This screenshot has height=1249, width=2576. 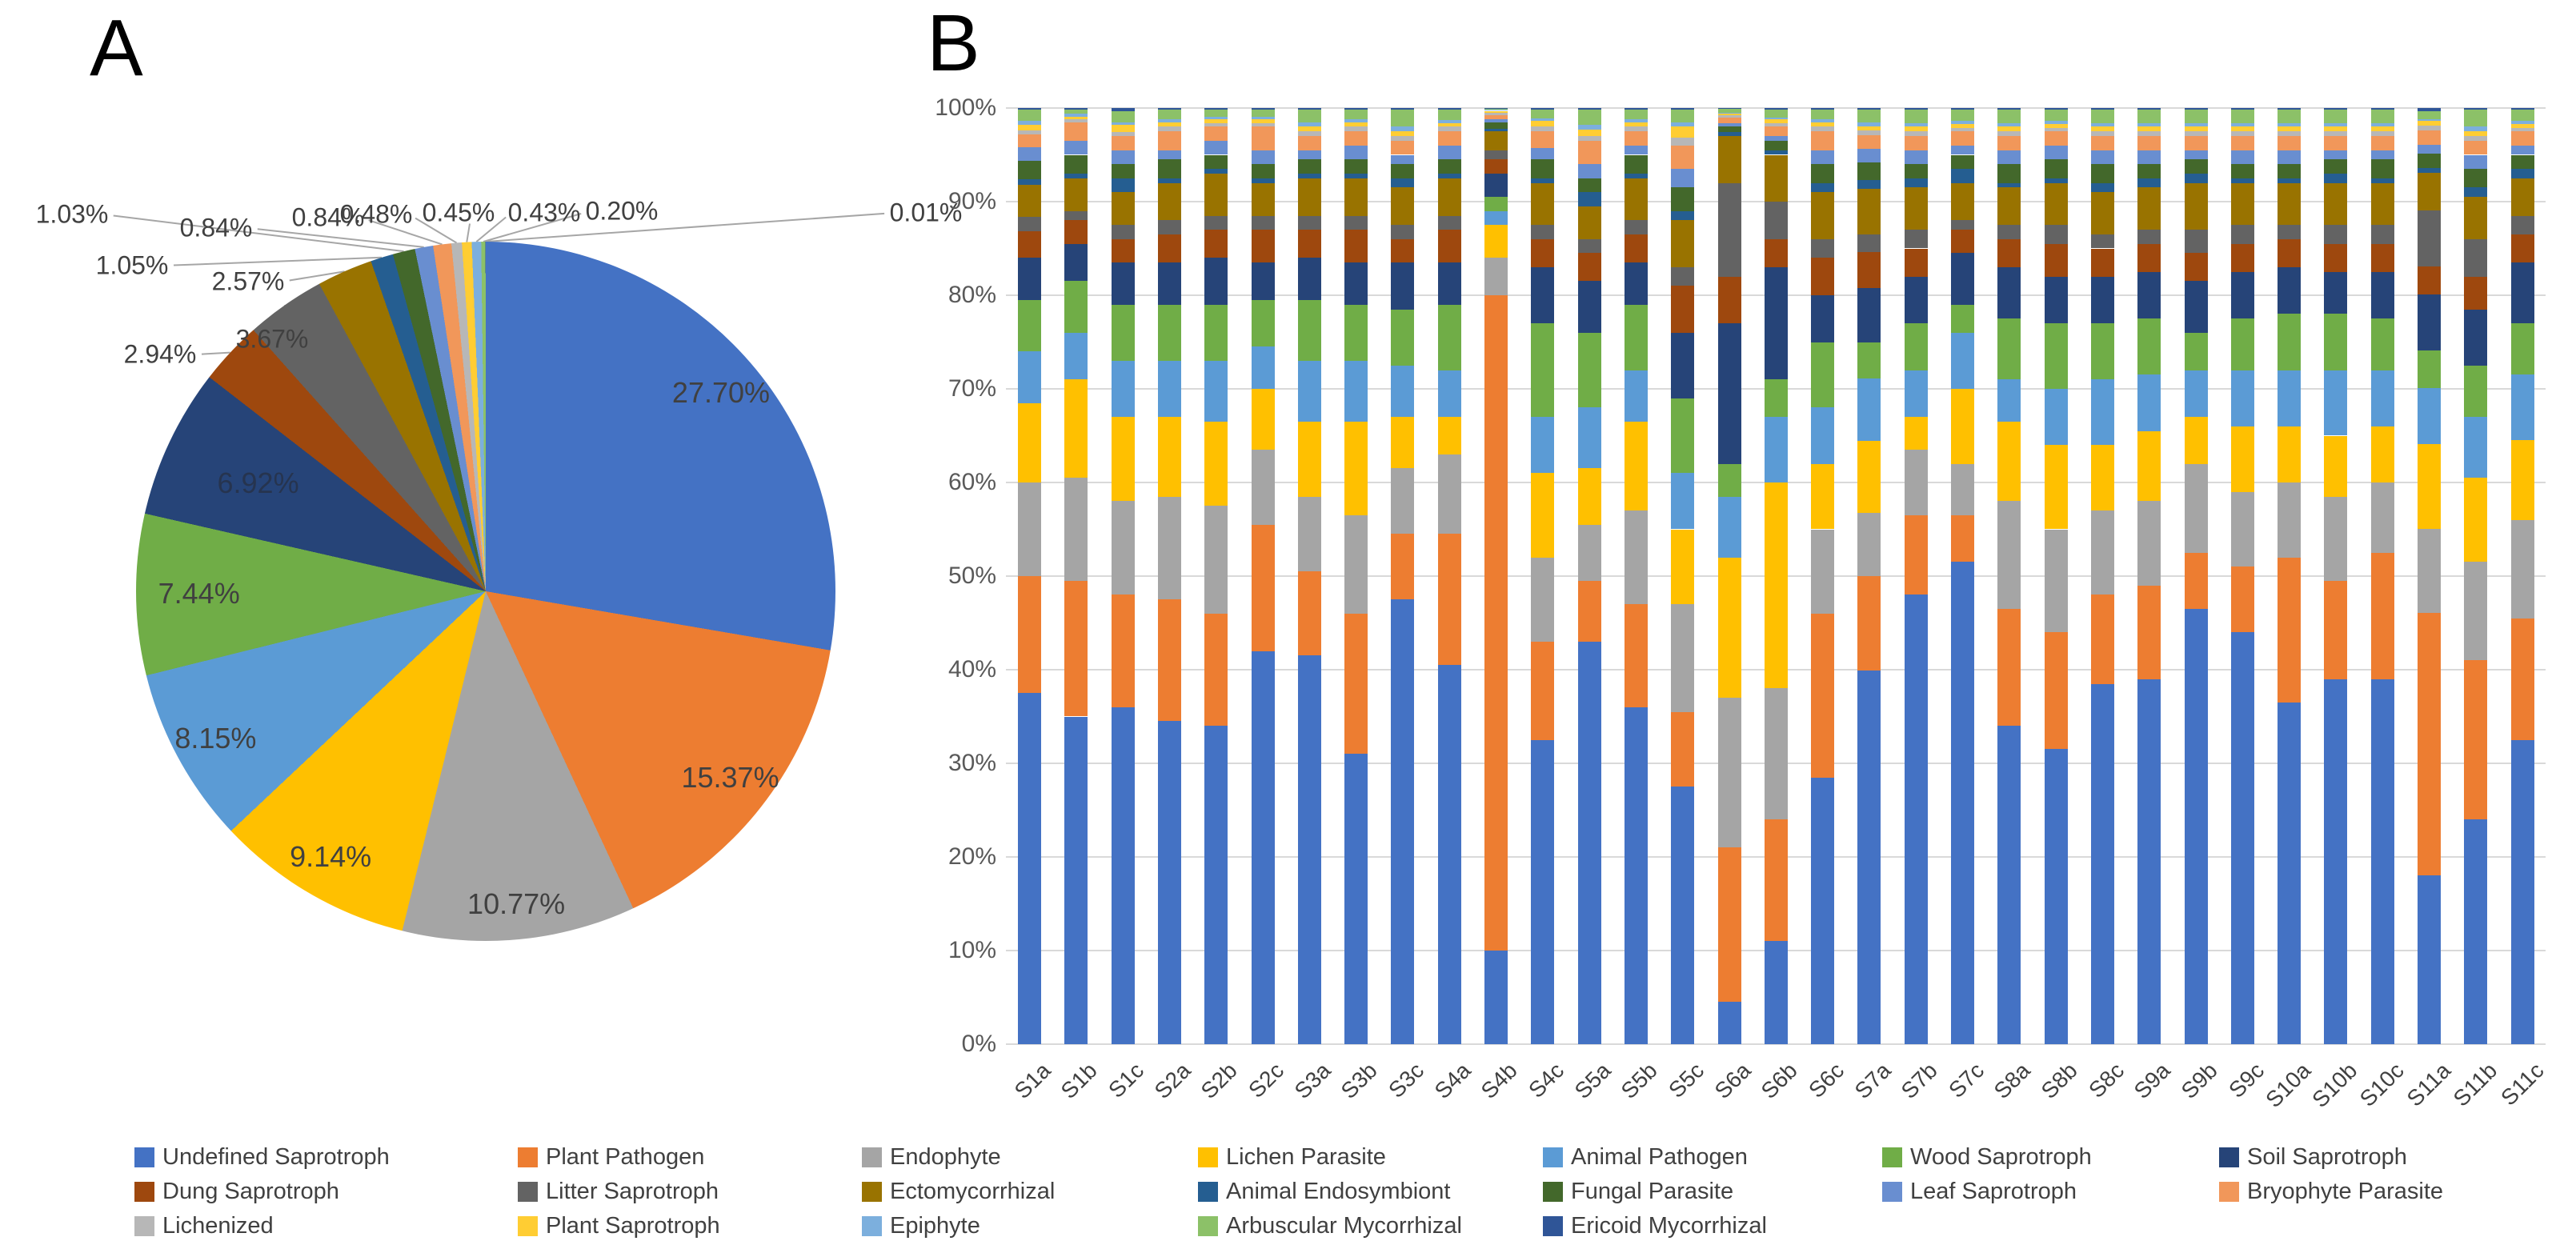 I want to click on x-axis-category-label: S11a, so click(x=2428, y=1084).